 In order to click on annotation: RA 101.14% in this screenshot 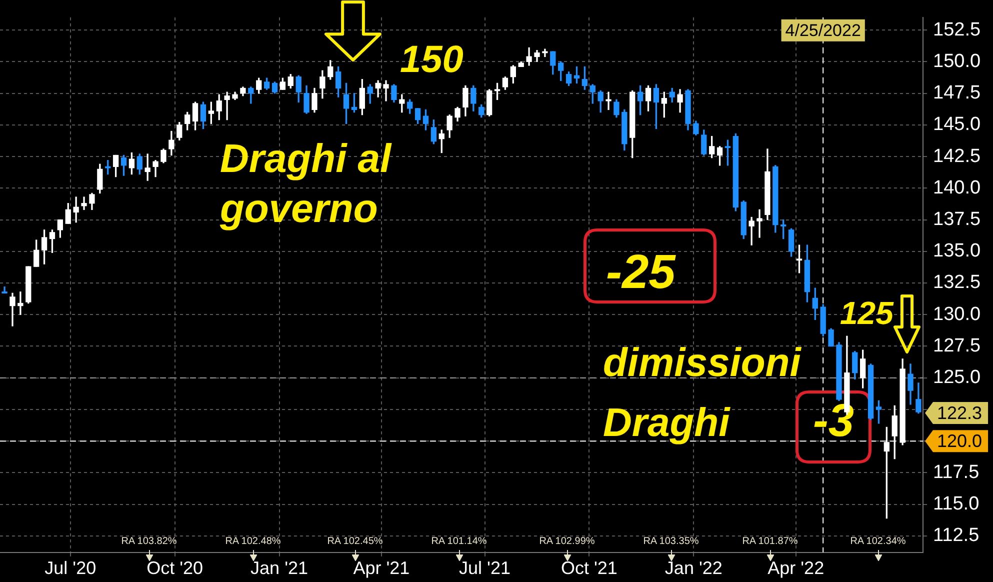, I will do `click(459, 541)`.